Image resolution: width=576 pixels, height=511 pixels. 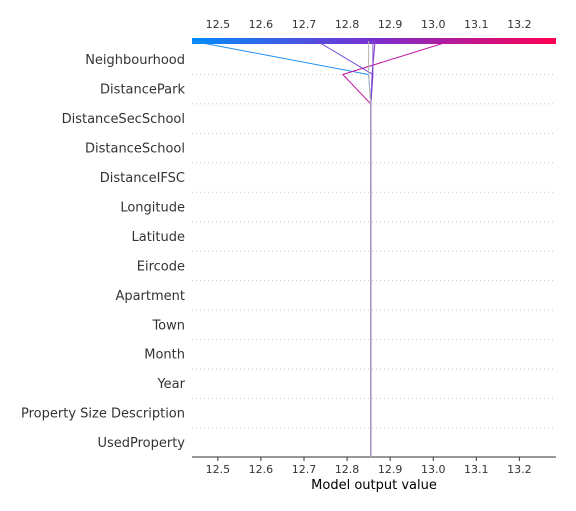 What do you see at coordinates (141, 443) in the screenshot?
I see `feature-label: UsedProperty` at bounding box center [141, 443].